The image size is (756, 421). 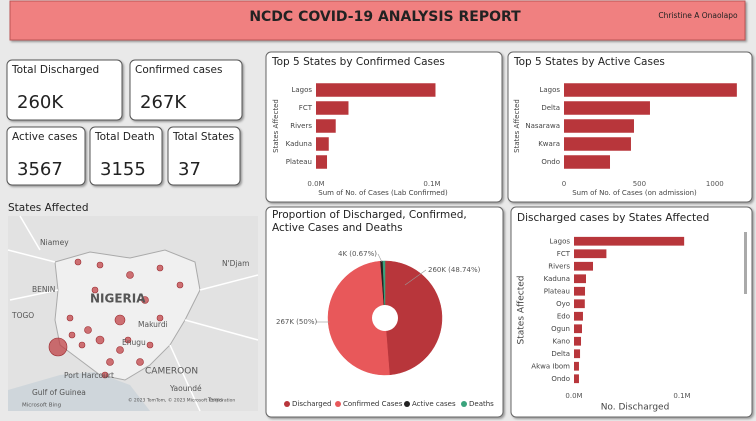 I want to click on map-label: Enugu, so click(x=134, y=342).